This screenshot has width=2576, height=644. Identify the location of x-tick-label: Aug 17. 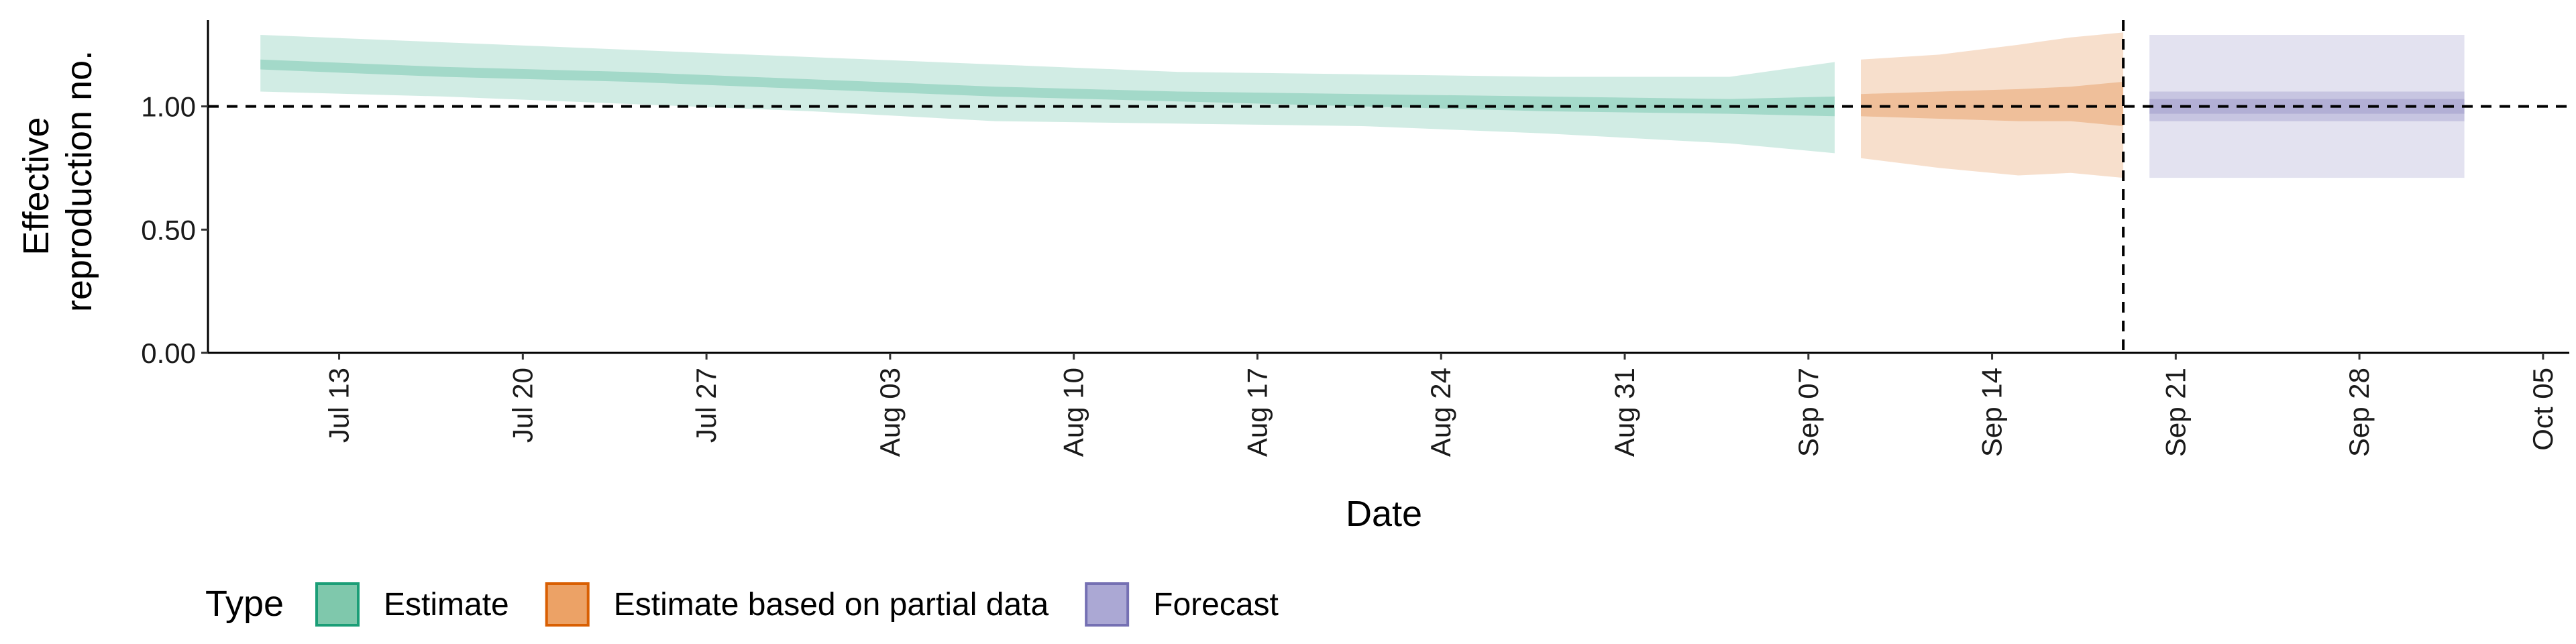
(1257, 412).